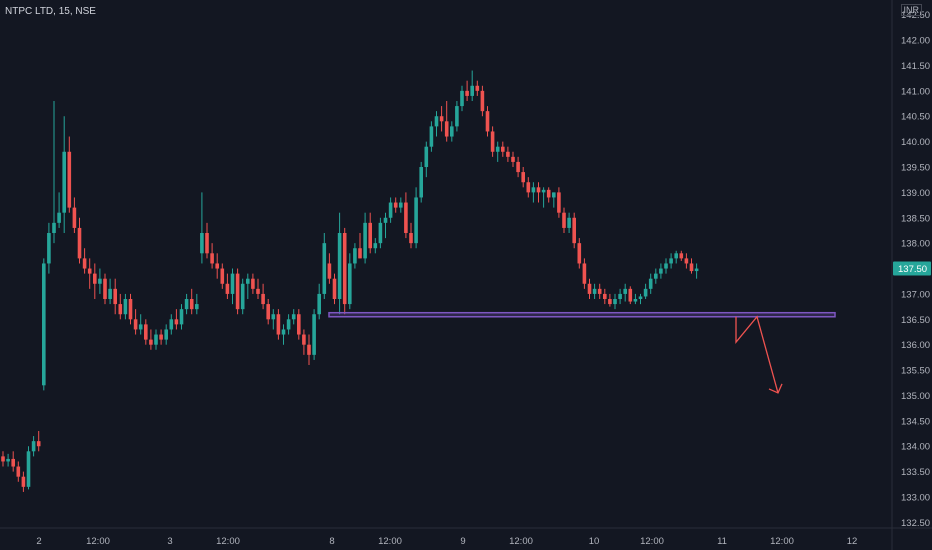 The image size is (932, 550). I want to click on x-tick-label: 2, so click(38, 541).